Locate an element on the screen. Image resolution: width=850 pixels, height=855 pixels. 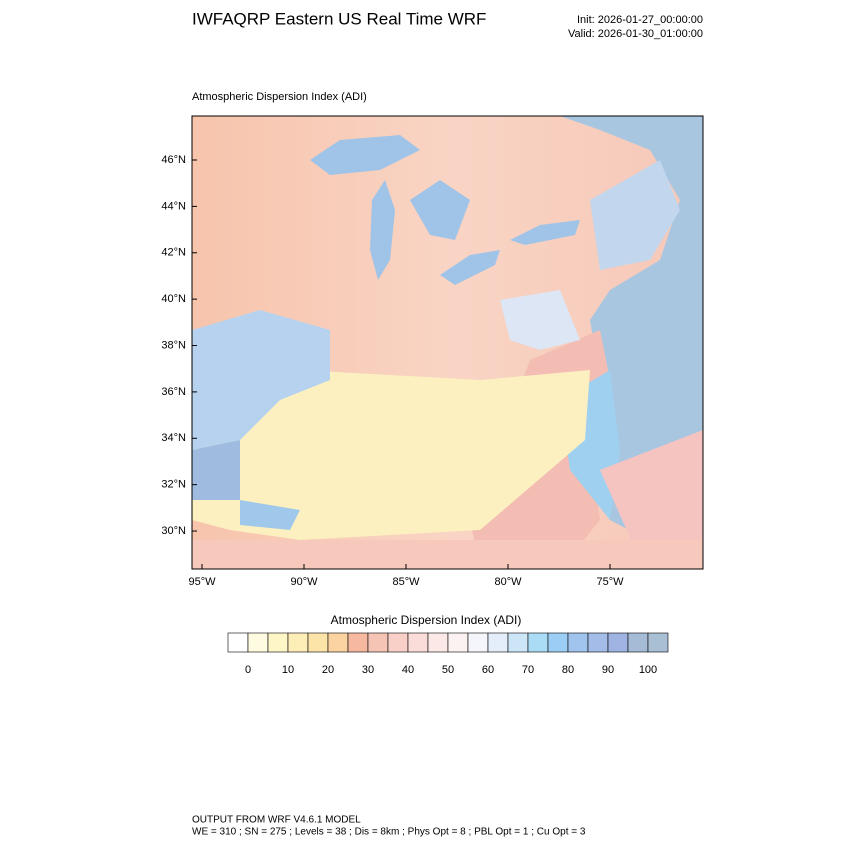
colorbar-label: 0 is located at coordinates (248, 670).